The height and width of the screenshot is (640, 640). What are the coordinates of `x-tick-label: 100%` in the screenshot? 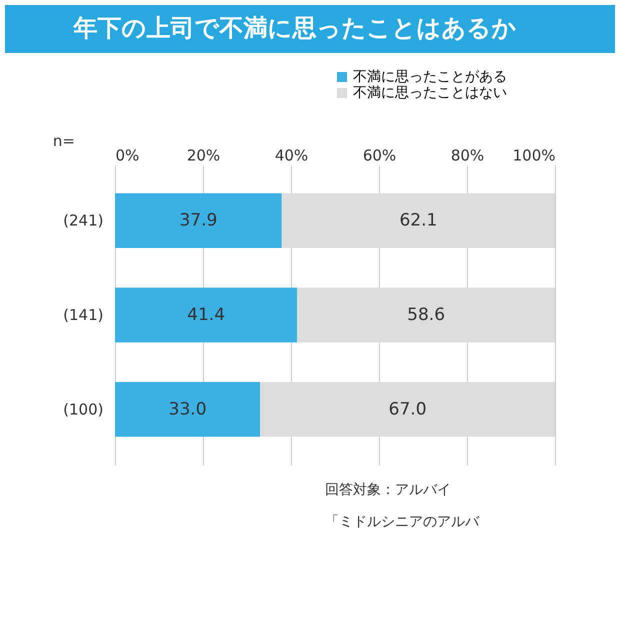 It's located at (534, 155).